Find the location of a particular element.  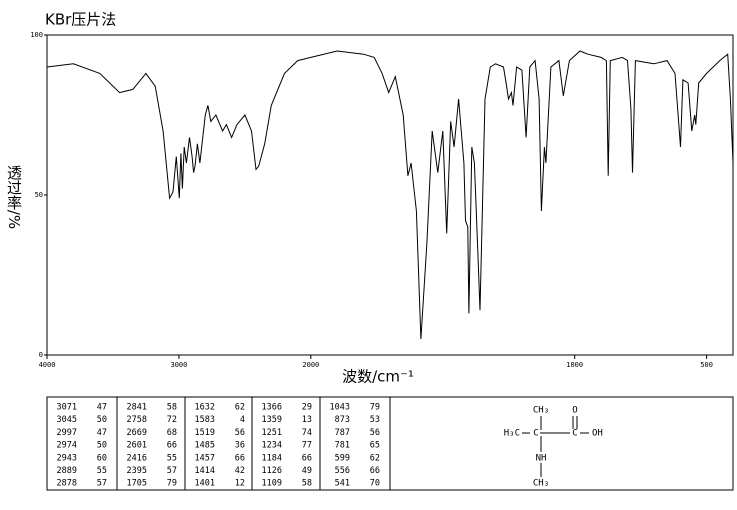

table-wavenumber: 1457 is located at coordinates (205, 458).